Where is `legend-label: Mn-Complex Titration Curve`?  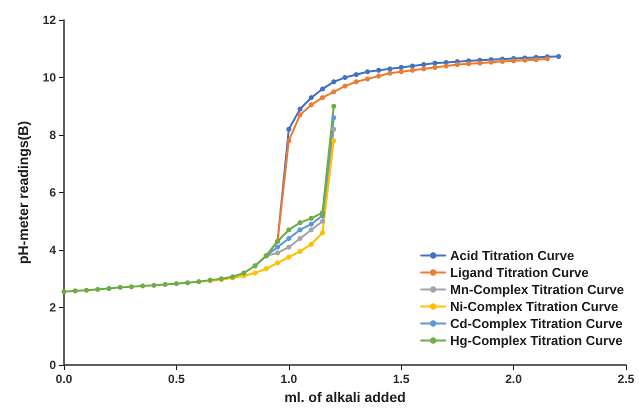
legend-label: Mn-Complex Titration Curve is located at coordinates (537, 289).